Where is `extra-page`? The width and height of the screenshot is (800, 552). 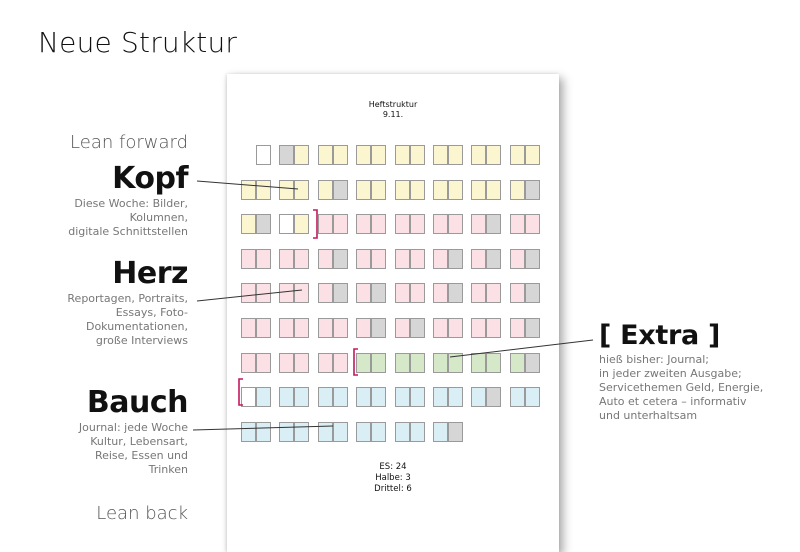
extra-page is located at coordinates (402, 362).